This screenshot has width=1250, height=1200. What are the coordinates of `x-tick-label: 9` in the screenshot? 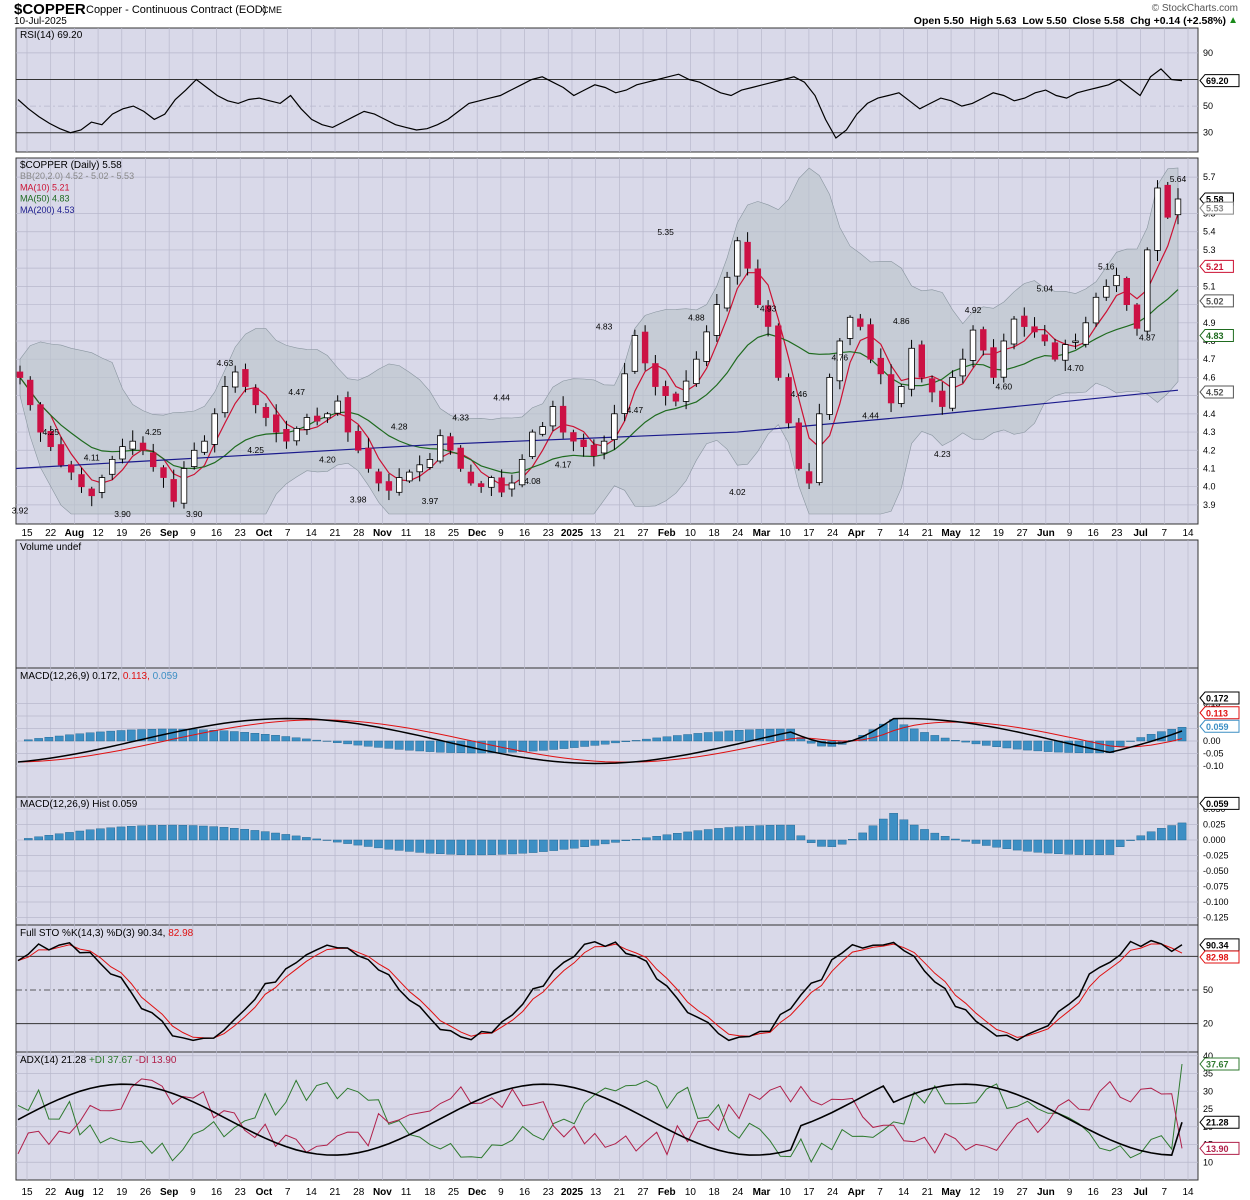 It's located at (1070, 1192).